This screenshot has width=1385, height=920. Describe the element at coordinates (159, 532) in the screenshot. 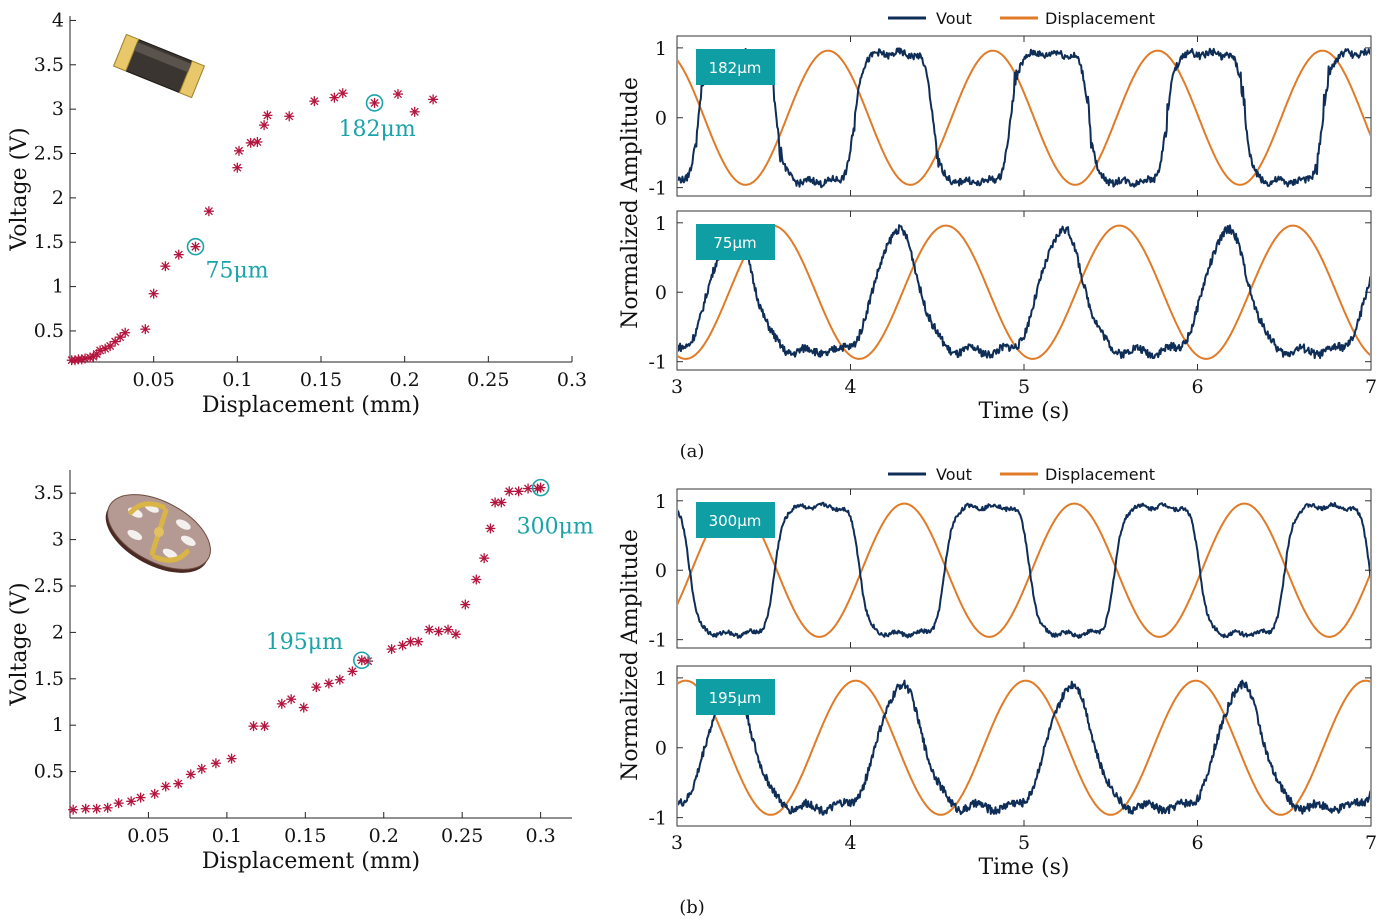

I see `disc-center-pad` at that location.